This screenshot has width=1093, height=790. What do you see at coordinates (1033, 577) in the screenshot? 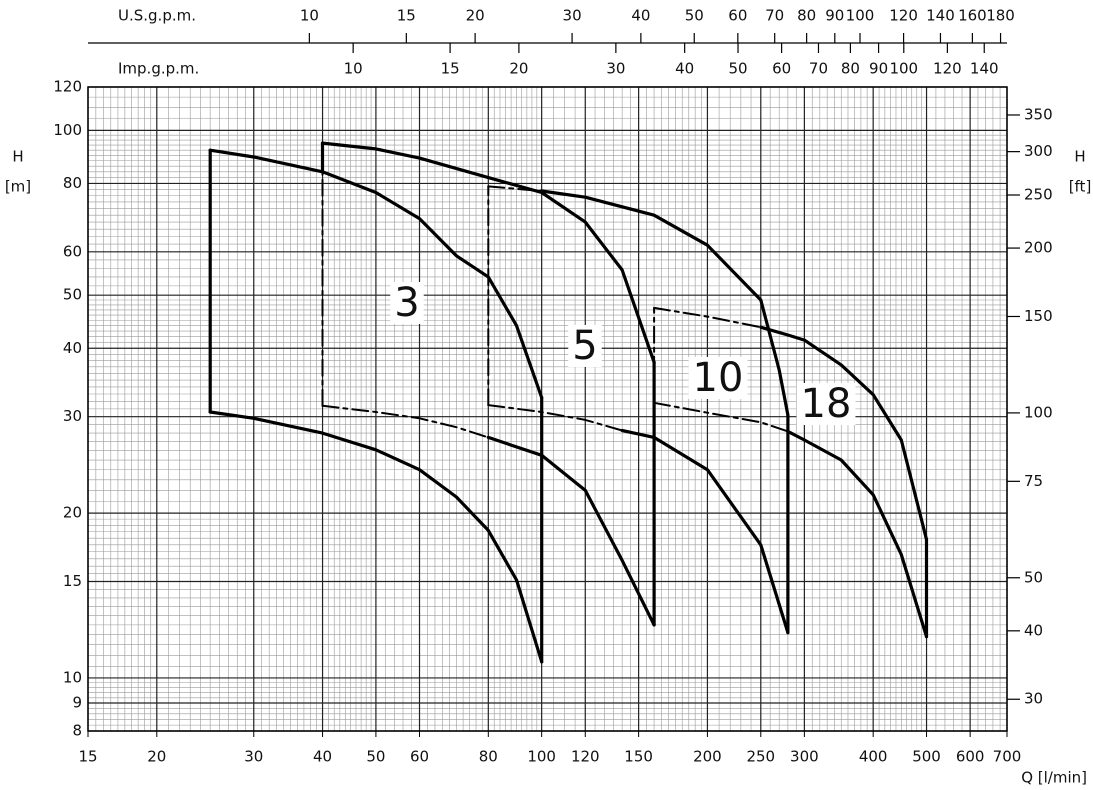
I see `y2-tick-label: 50` at bounding box center [1033, 577].